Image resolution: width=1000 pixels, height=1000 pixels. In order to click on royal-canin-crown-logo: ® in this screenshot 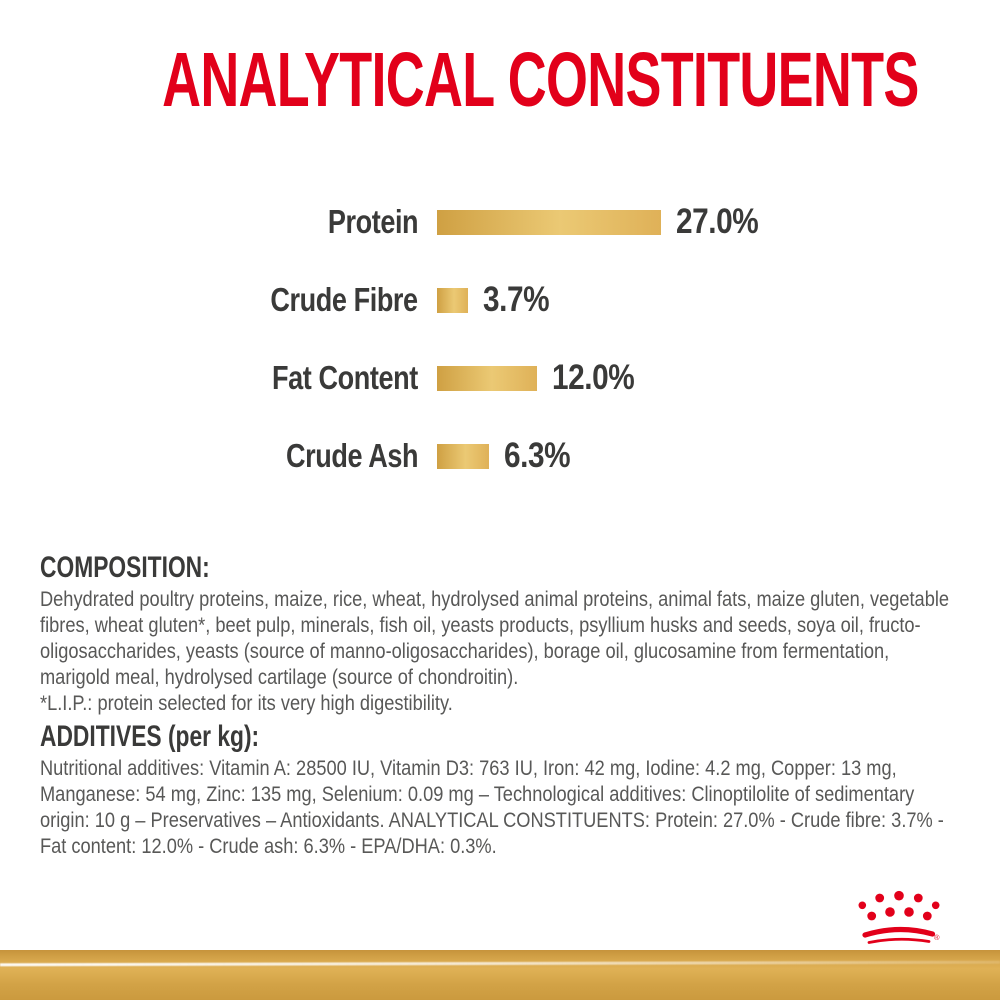, I will do `click(899, 917)`.